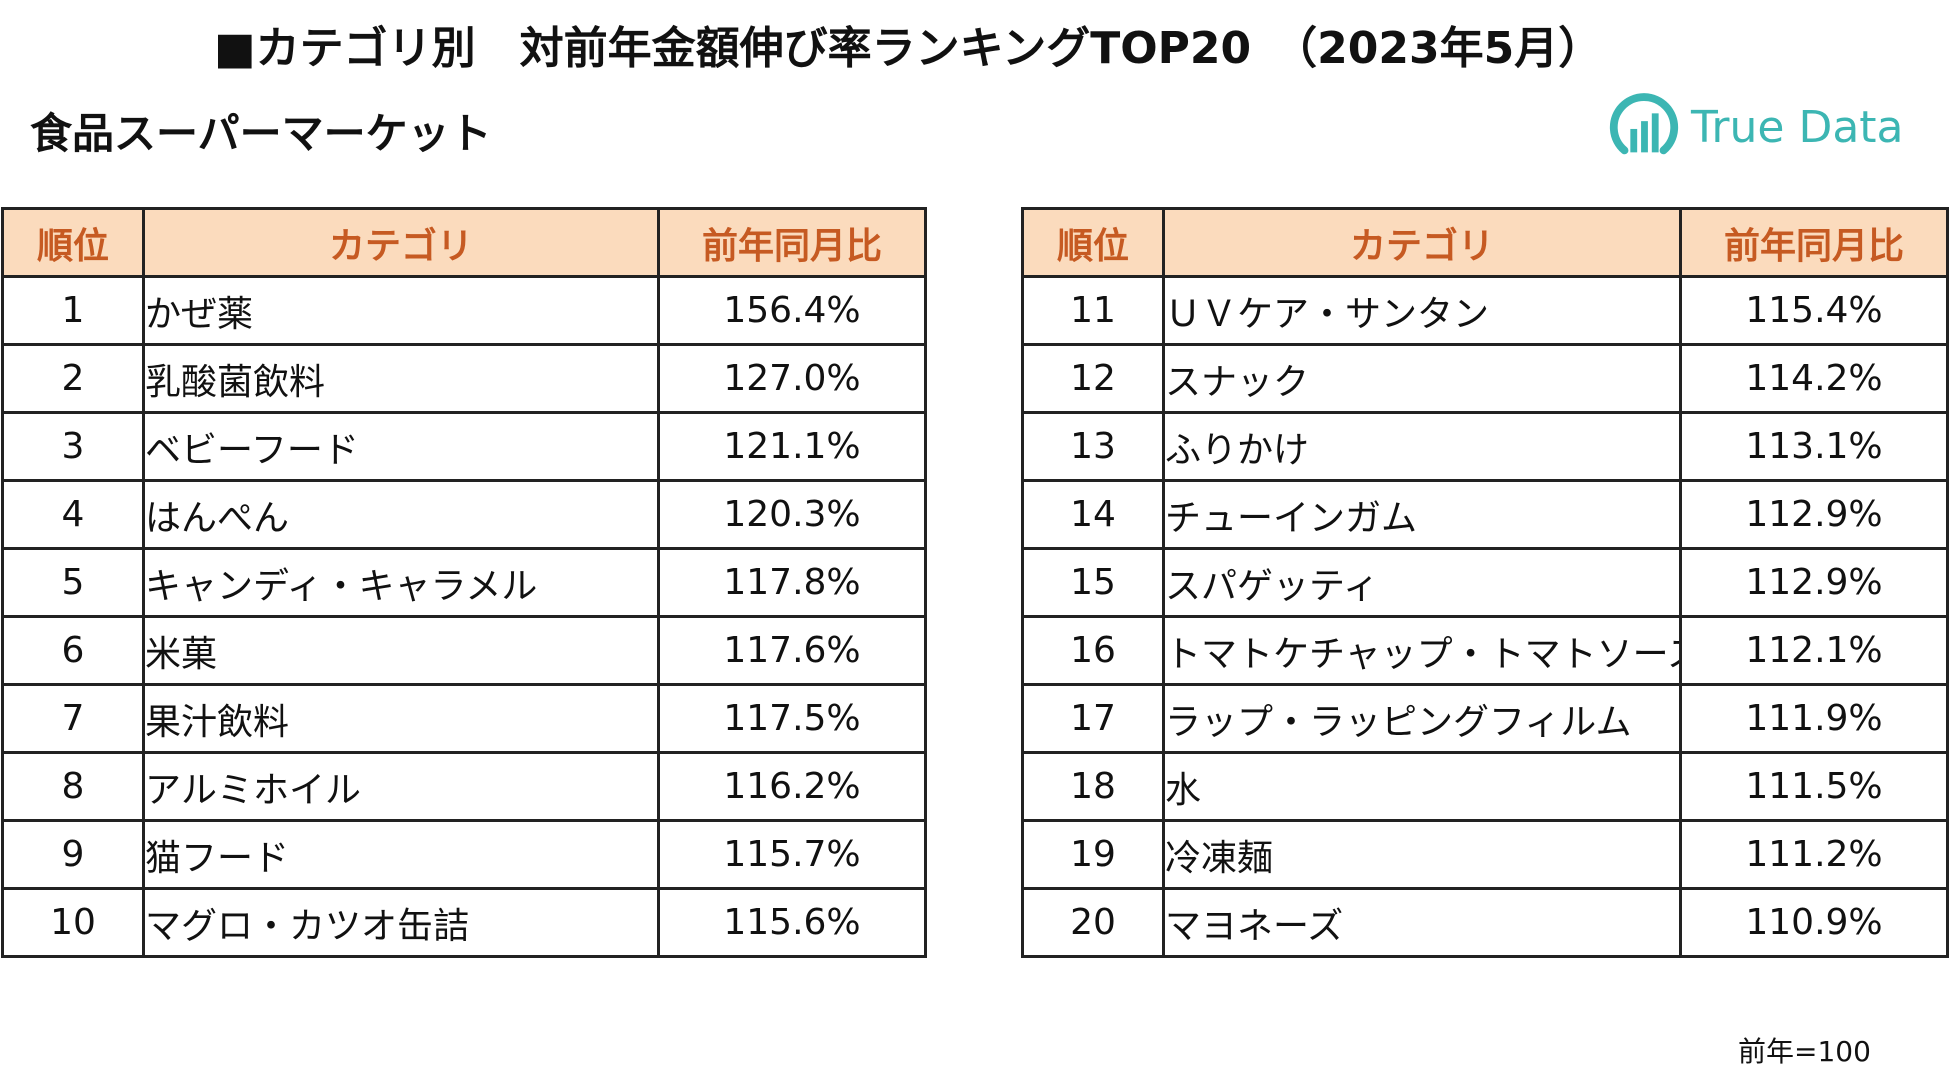  What do you see at coordinates (73, 922) in the screenshot?
I see `rank-cell: 10` at bounding box center [73, 922].